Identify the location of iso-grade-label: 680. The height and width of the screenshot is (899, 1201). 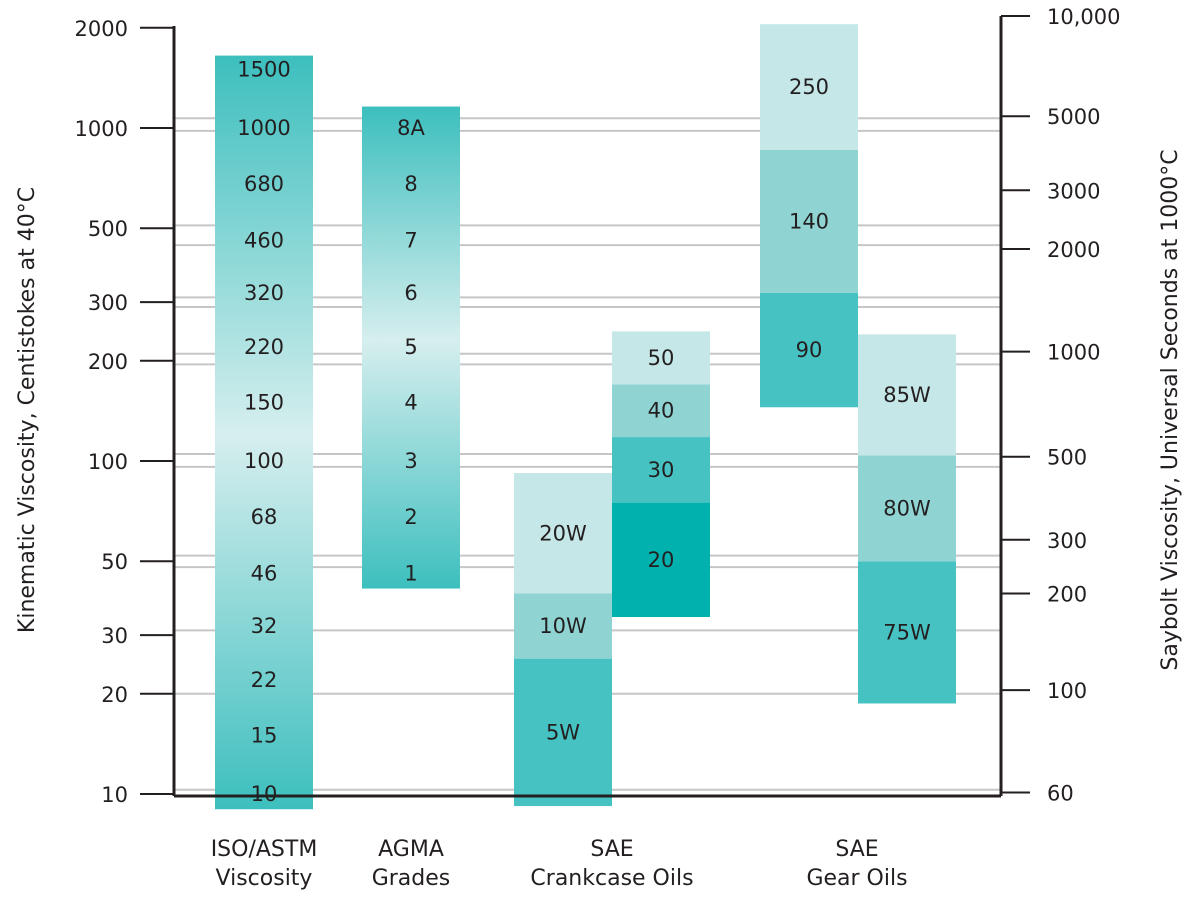
(264, 184).